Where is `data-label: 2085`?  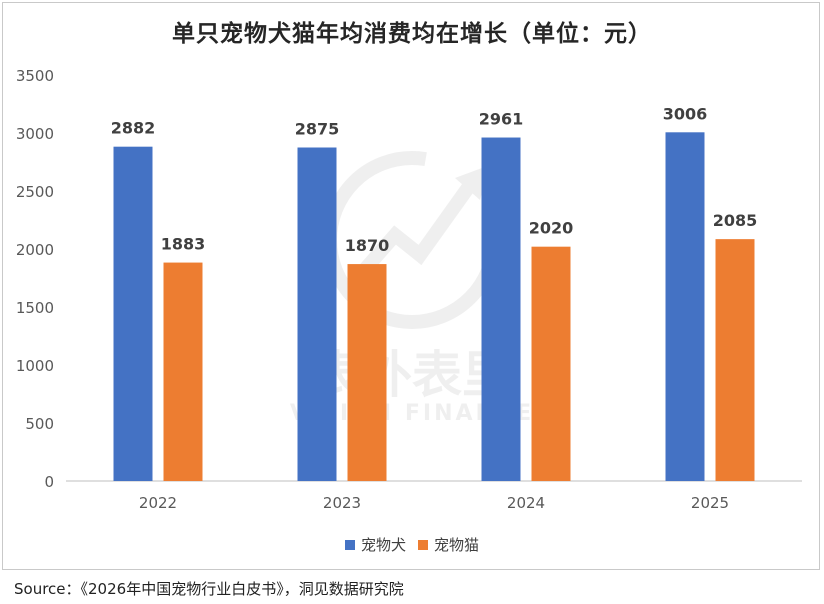 data-label: 2085 is located at coordinates (735, 220).